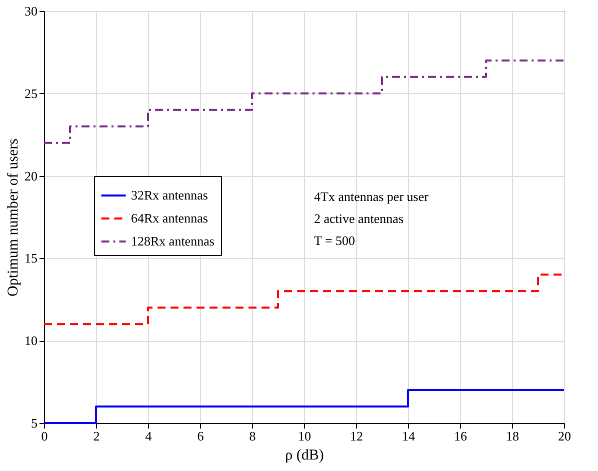 The image size is (598, 471). I want to click on legend-label: 64Rx antennas, so click(169, 218).